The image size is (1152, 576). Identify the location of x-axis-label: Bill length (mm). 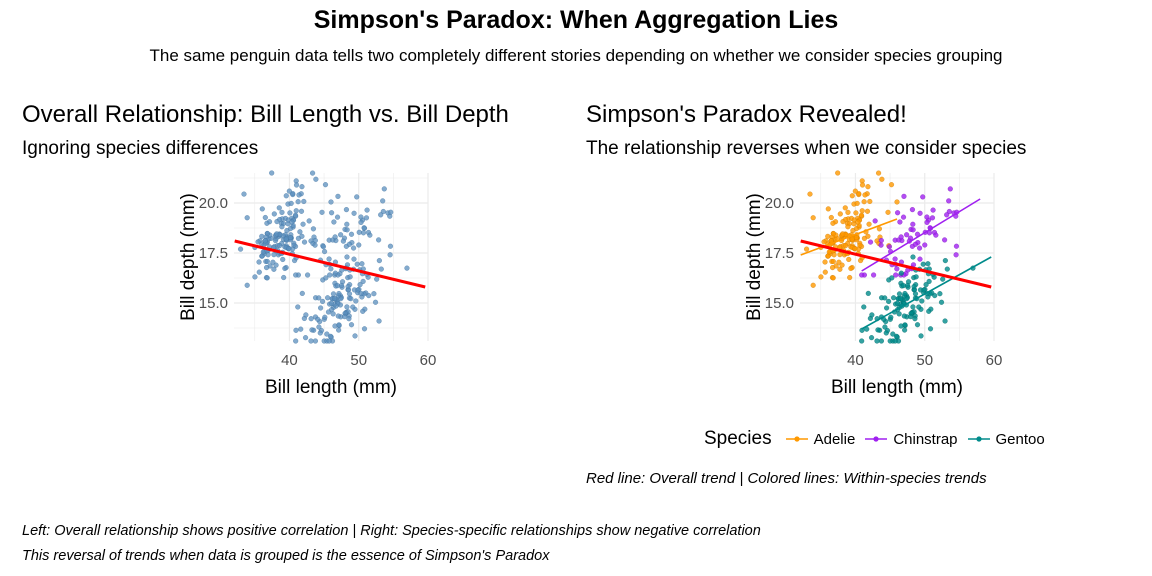
(331, 387).